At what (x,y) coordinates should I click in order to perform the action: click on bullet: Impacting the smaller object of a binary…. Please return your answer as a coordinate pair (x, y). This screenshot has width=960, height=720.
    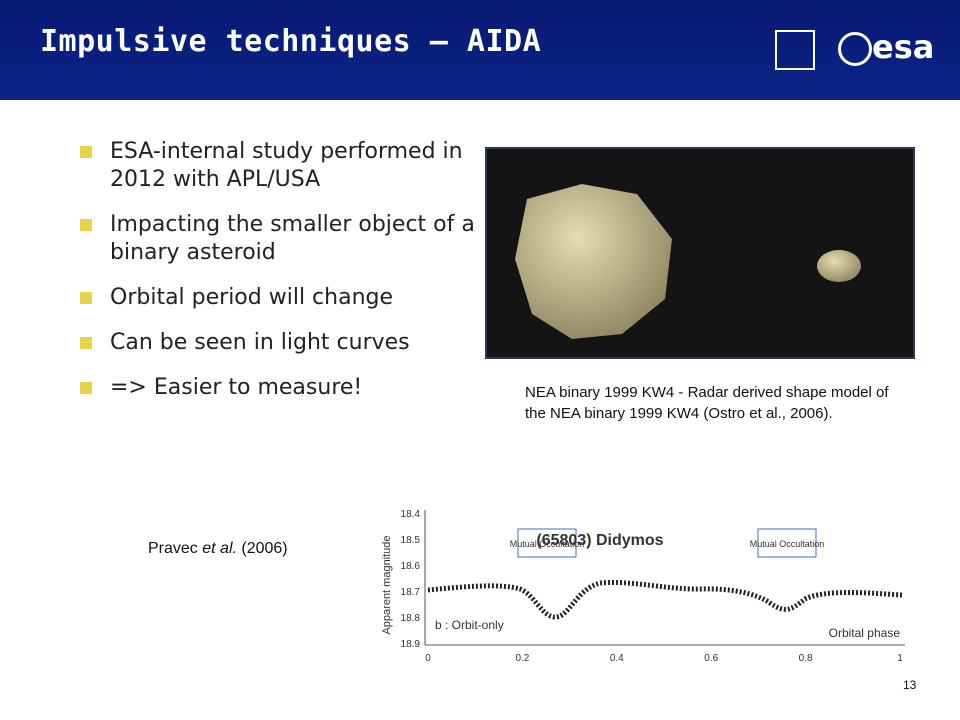
    Looking at the image, I should click on (278, 239).